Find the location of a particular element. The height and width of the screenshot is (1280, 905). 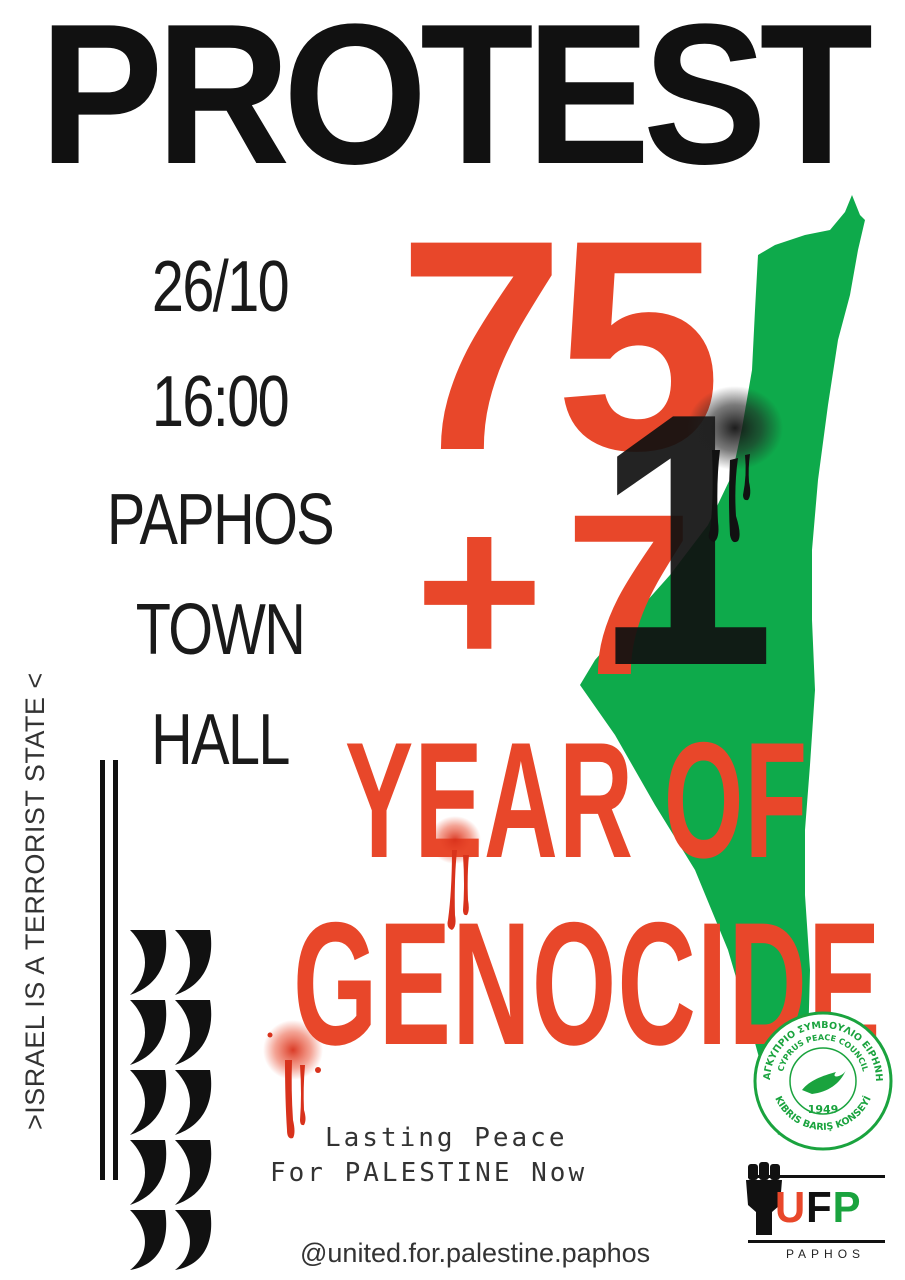

slogan-line-2: For PALESTINE Now is located at coordinates (429, 1173).